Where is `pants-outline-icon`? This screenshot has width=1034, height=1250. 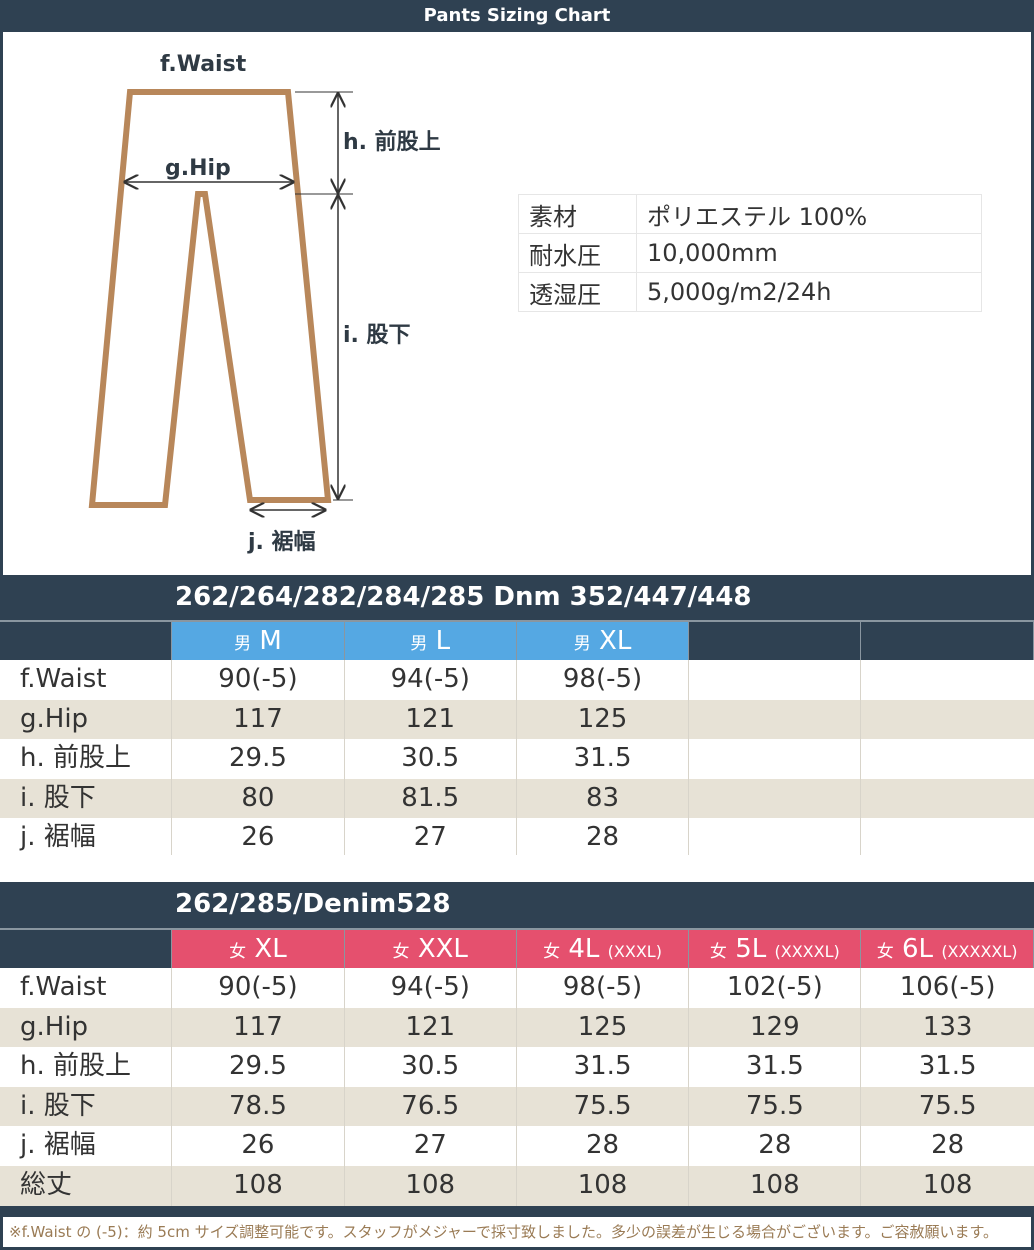
pants-outline-icon is located at coordinates (220, 332).